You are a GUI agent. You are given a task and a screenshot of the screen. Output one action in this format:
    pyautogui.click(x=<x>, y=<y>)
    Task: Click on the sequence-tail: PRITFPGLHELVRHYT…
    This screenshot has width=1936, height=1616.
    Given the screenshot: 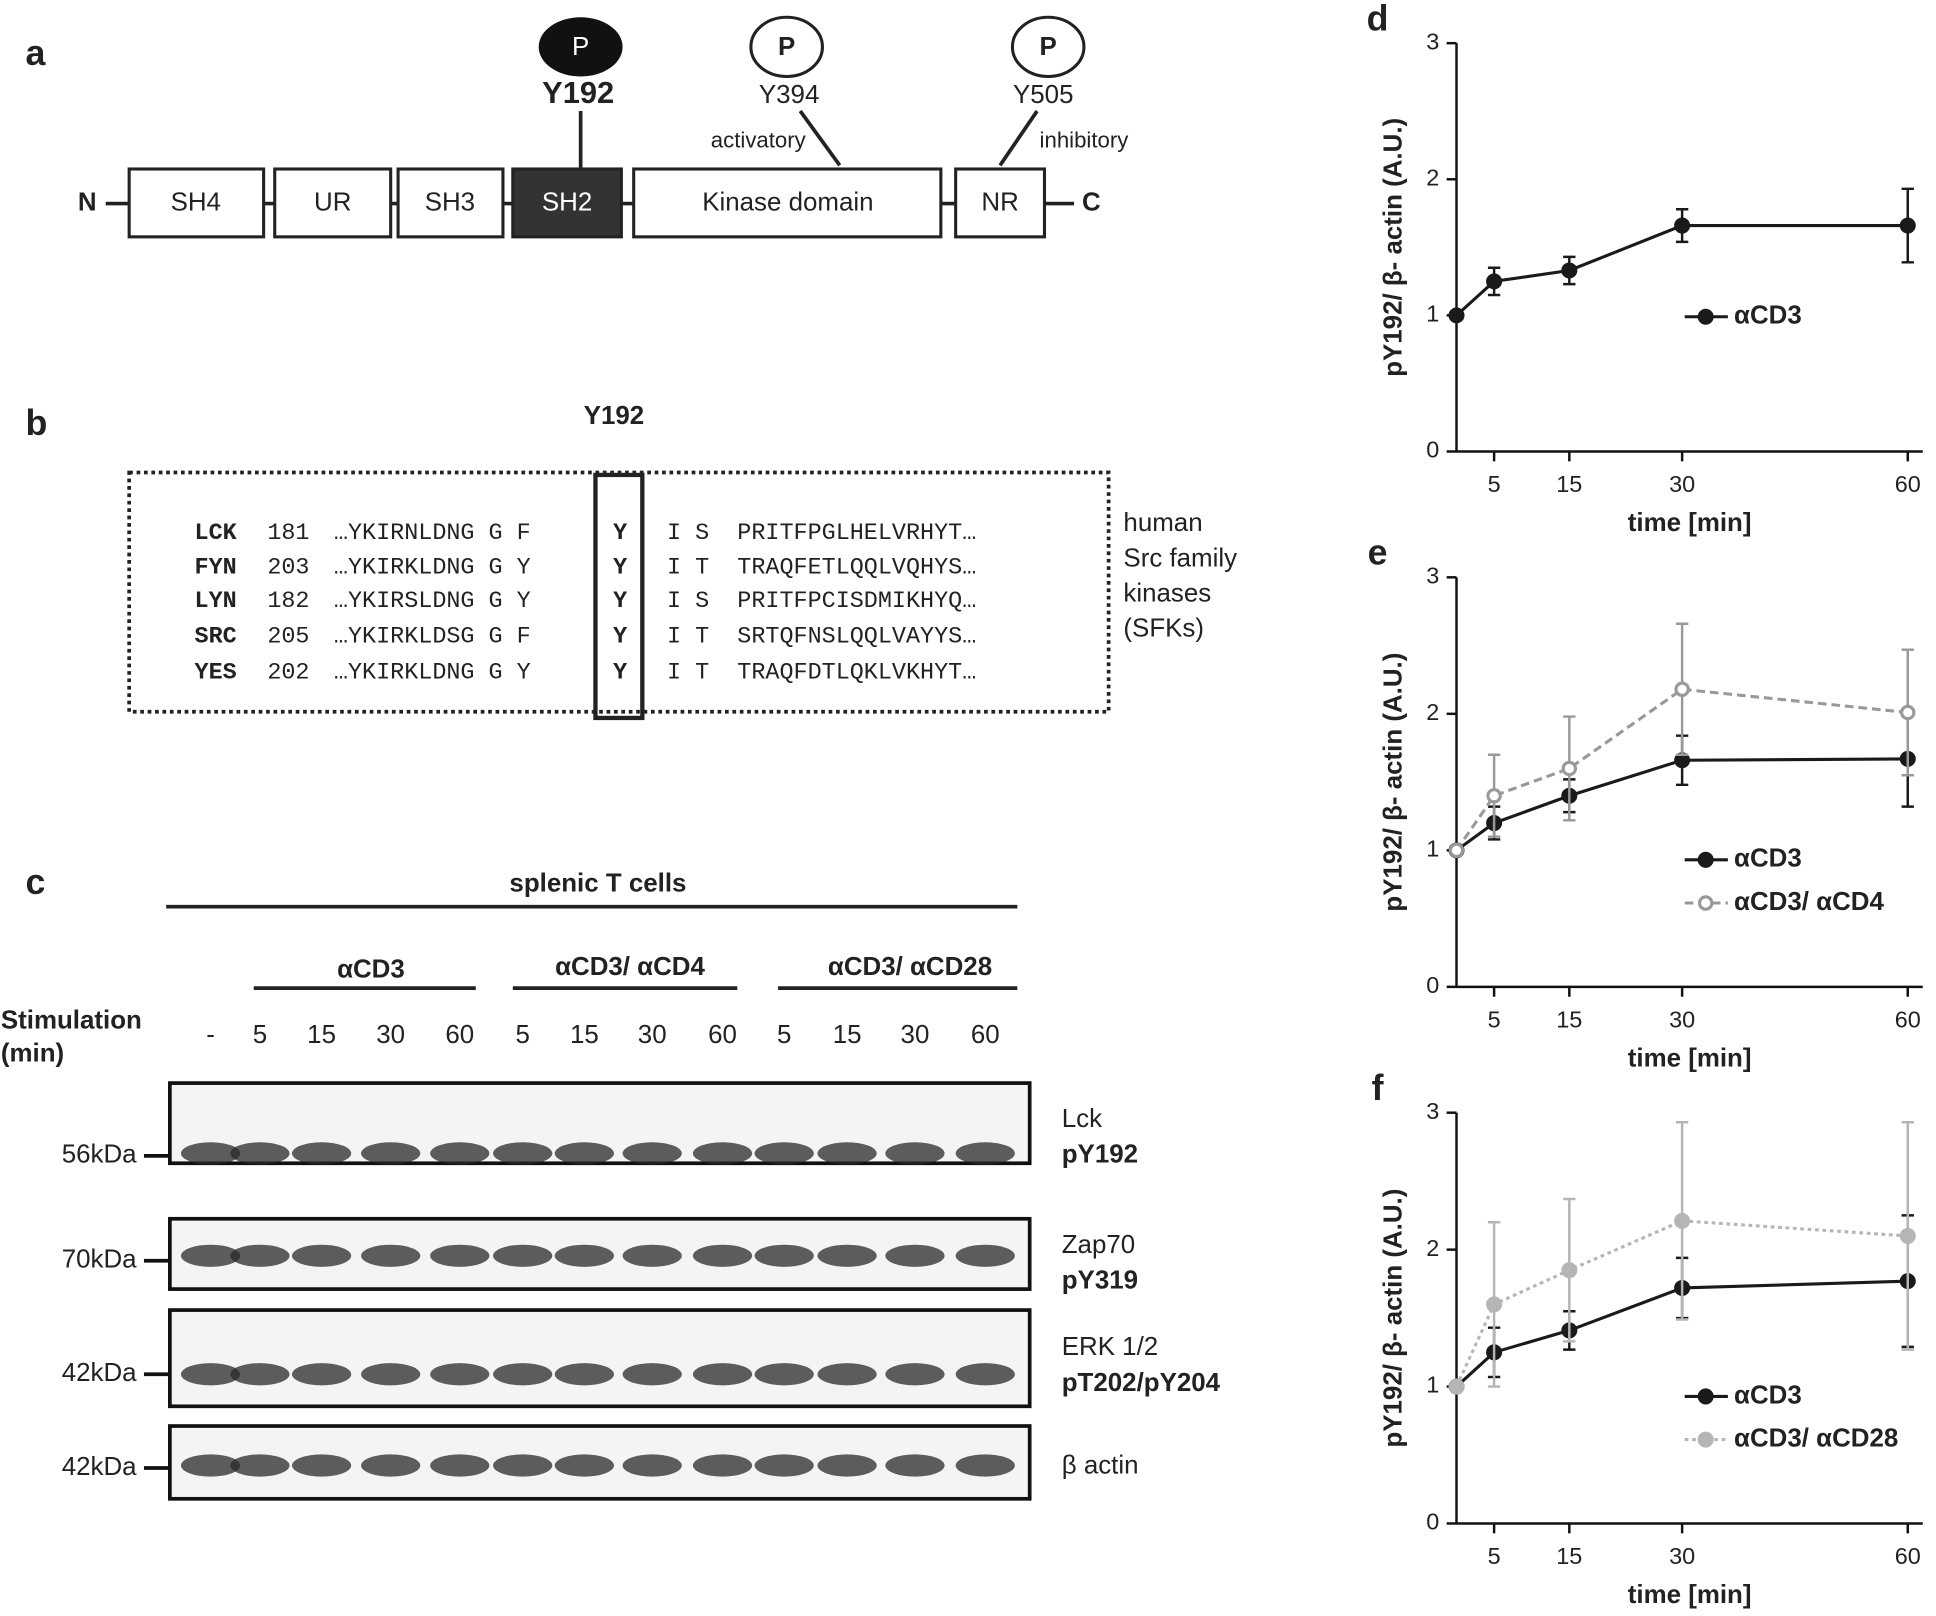 What is the action you would take?
    pyautogui.click(x=856, y=533)
    